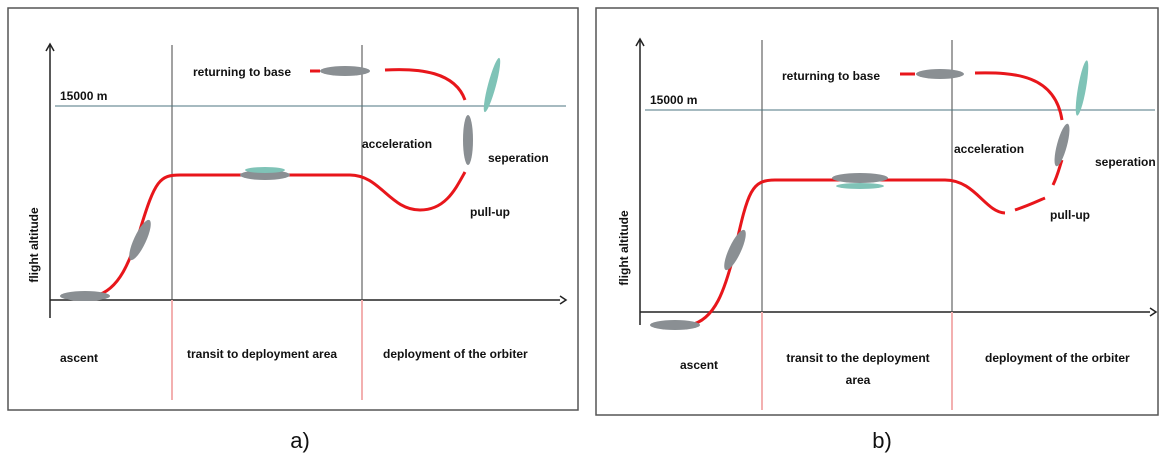  Describe the element at coordinates (882, 440) in the screenshot. I see `panel-caption: b)` at that location.